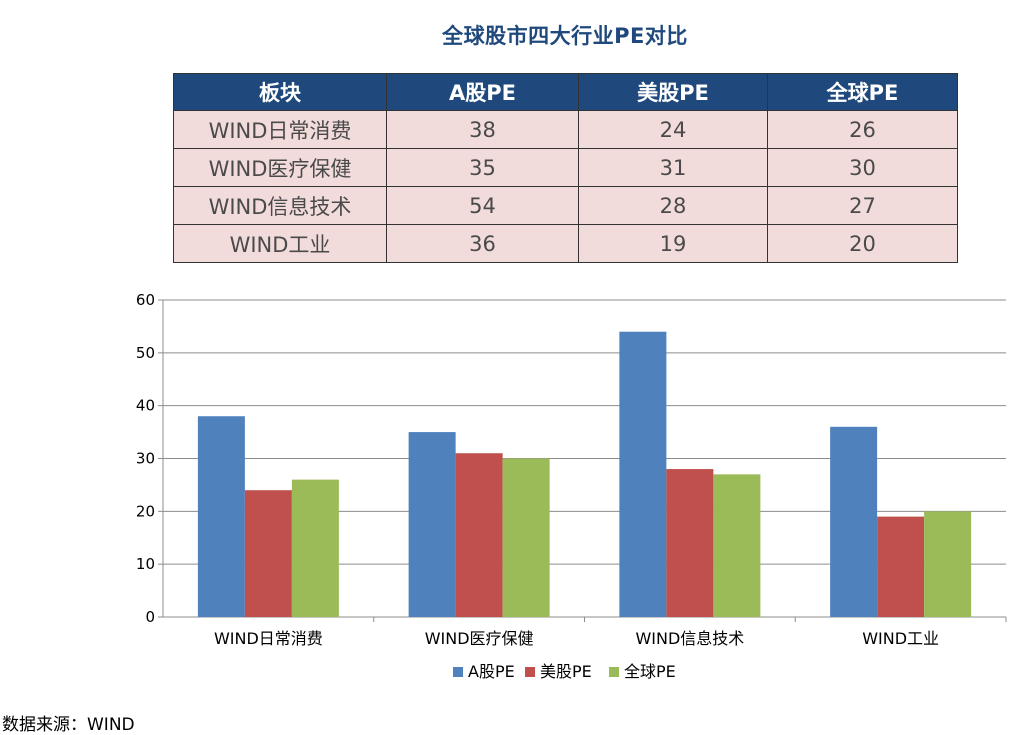  Describe the element at coordinates (268, 638) in the screenshot. I see `x-tick-label: WIND日常消费` at that location.